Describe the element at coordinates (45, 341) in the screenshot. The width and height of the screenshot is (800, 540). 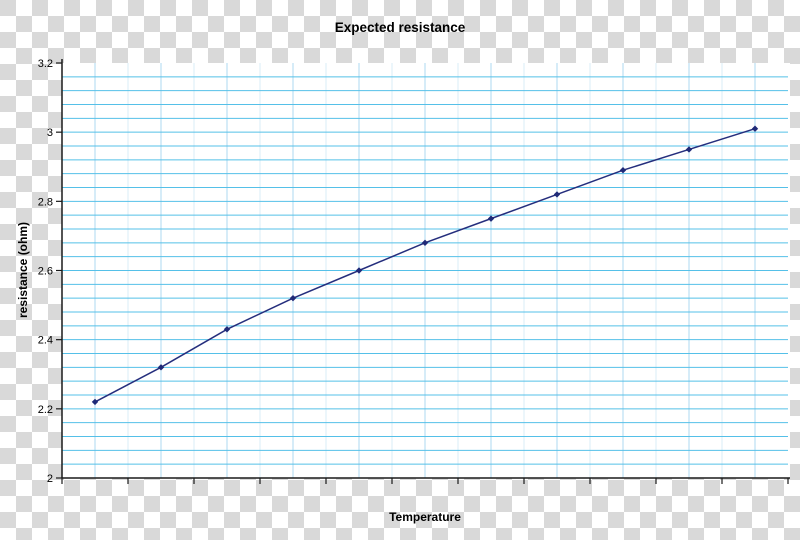
I see `y-tick-label: 2.4` at that location.